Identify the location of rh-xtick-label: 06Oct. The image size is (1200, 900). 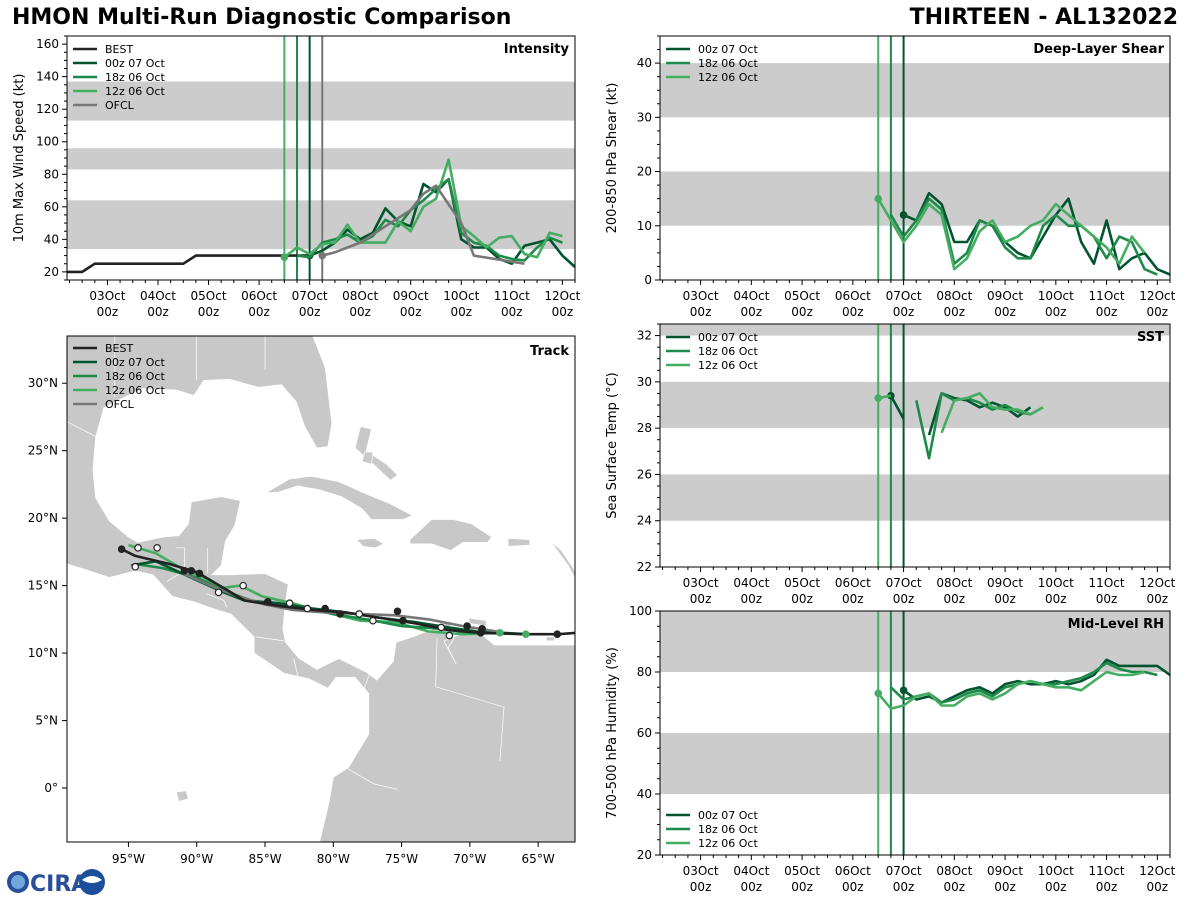
(853, 871).